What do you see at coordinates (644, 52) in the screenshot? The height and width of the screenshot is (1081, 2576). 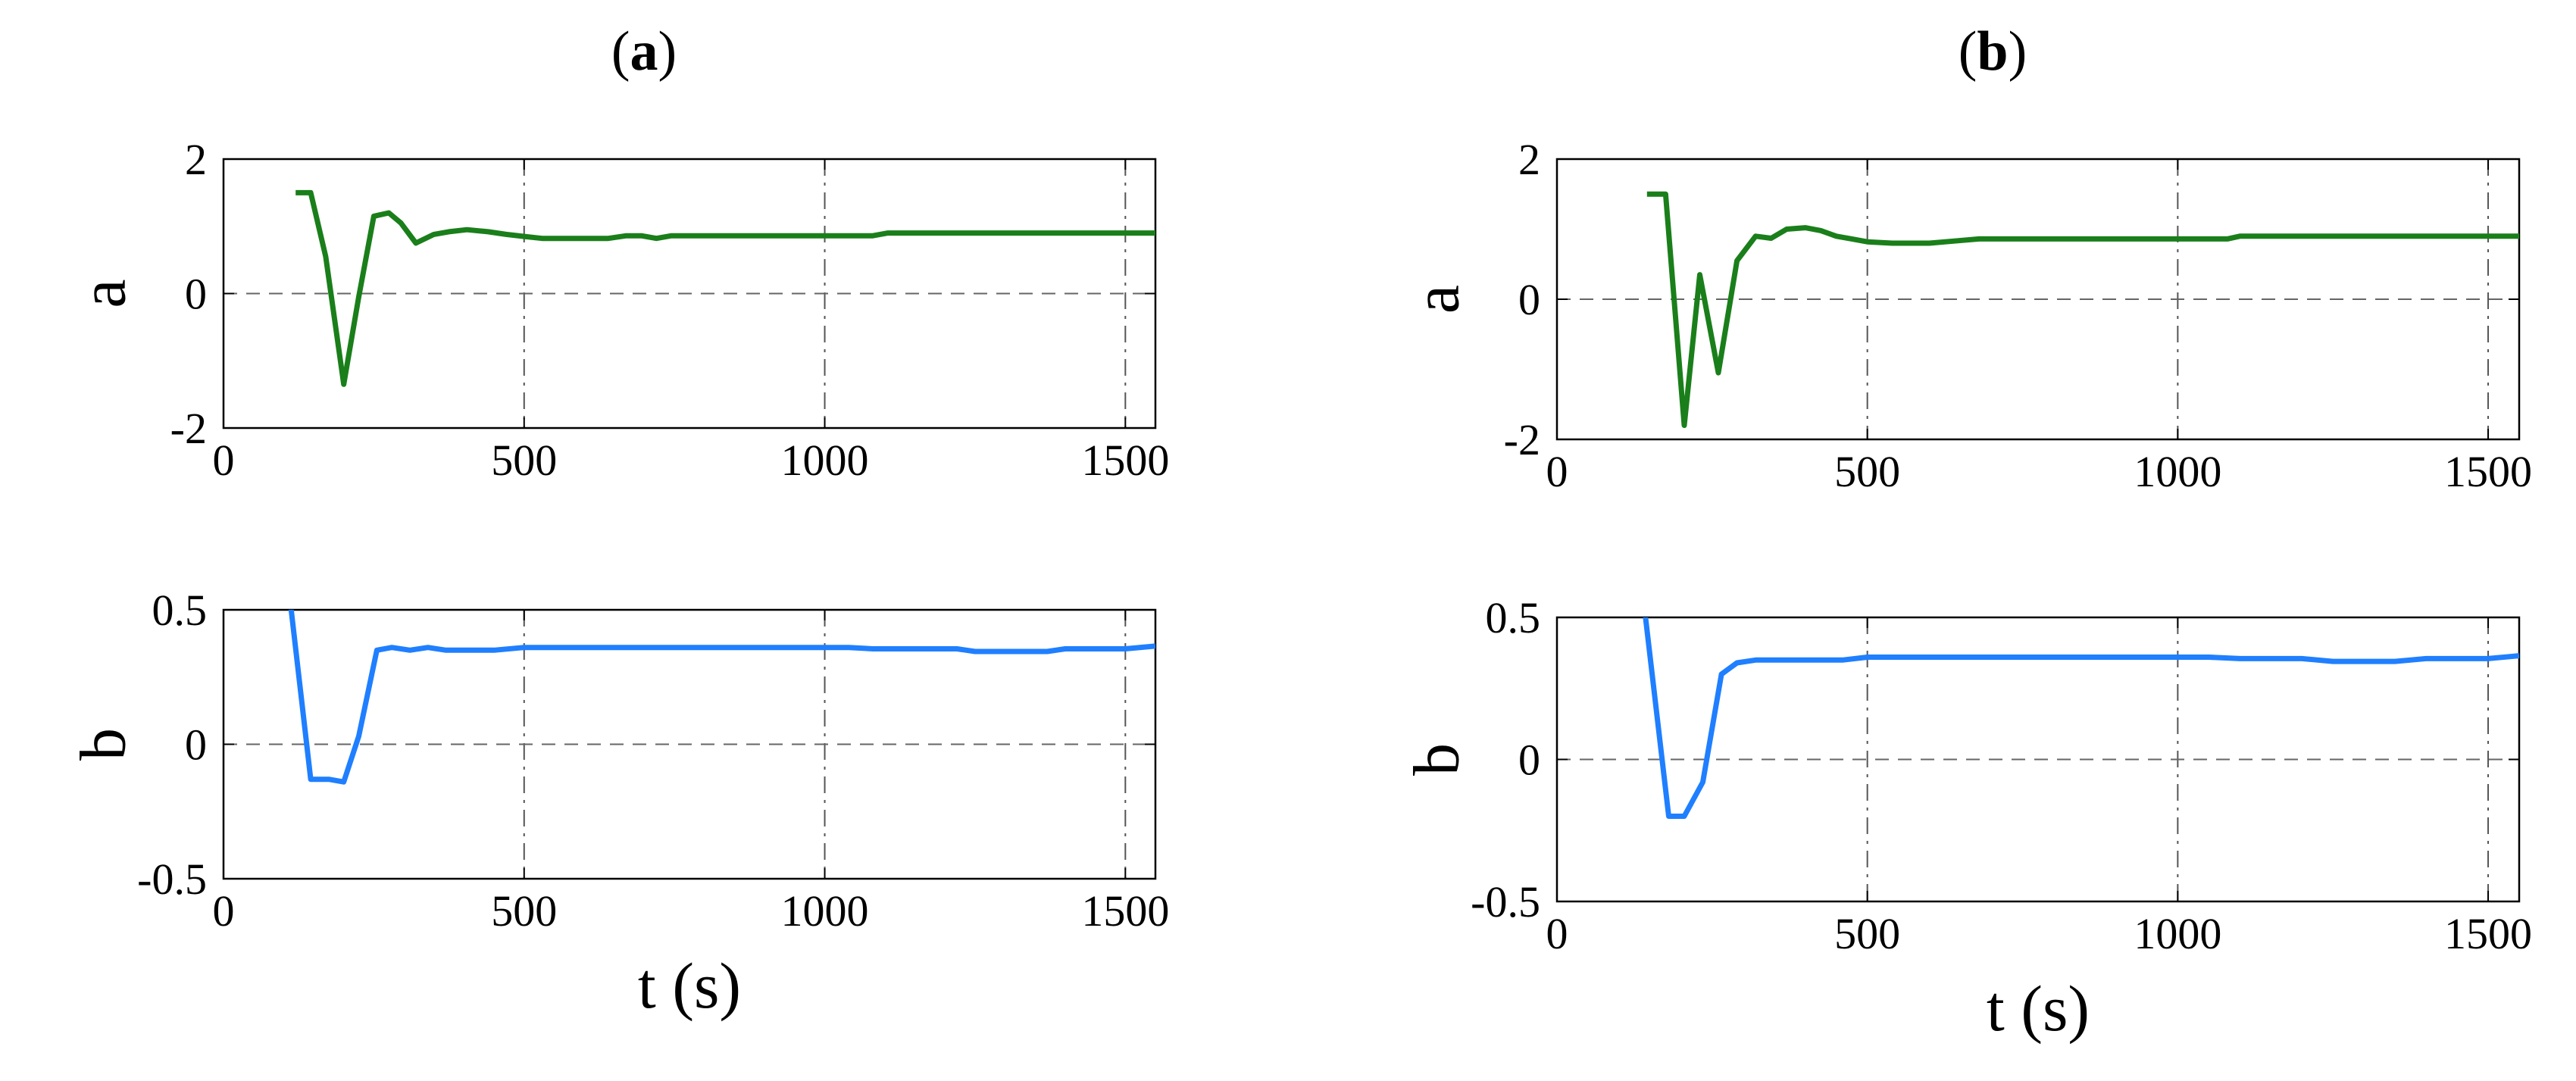 I see `panel-title: (a)` at bounding box center [644, 52].